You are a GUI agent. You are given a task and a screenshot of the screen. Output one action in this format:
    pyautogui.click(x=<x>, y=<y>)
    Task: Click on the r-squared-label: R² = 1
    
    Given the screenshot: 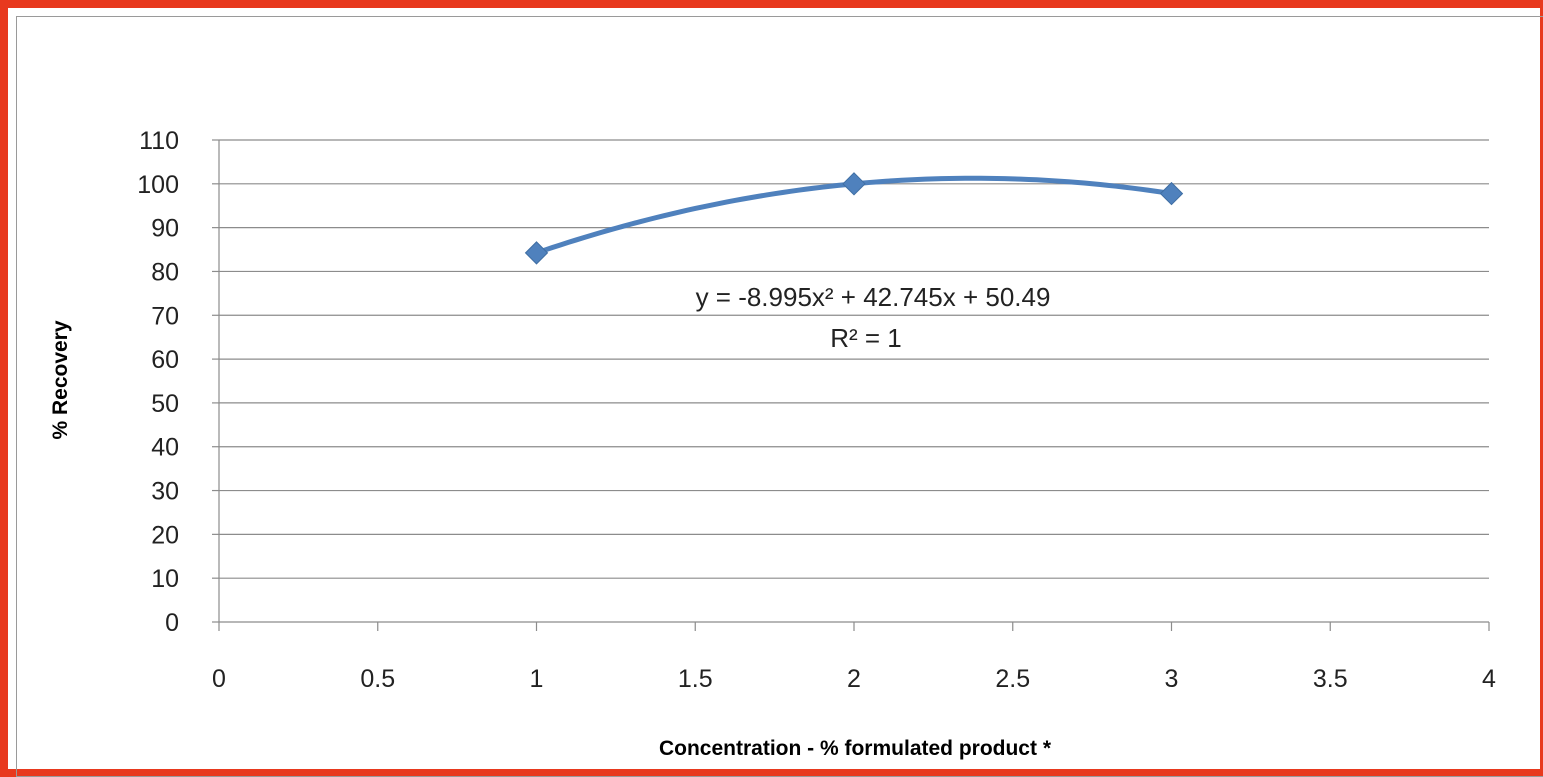 What is the action you would take?
    pyautogui.click(x=866, y=338)
    